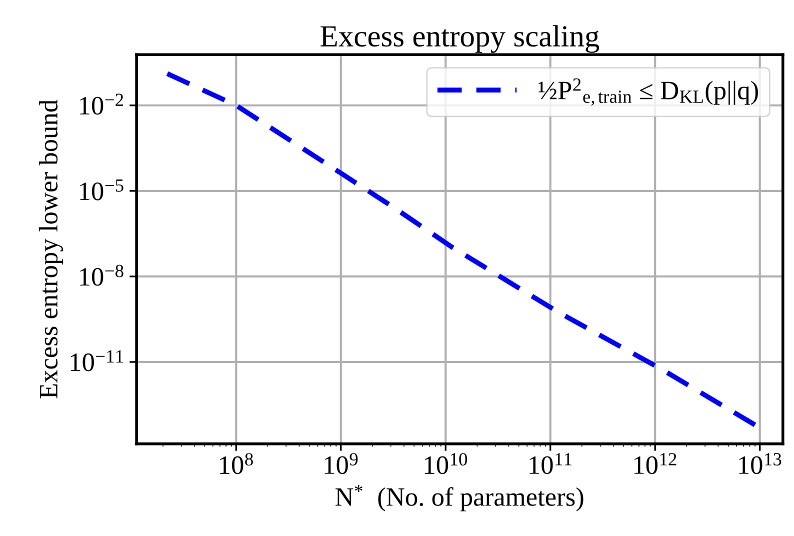  What do you see at coordinates (96, 361) in the screenshot?
I see `y-tick-label: 10$^{−11}$` at bounding box center [96, 361].